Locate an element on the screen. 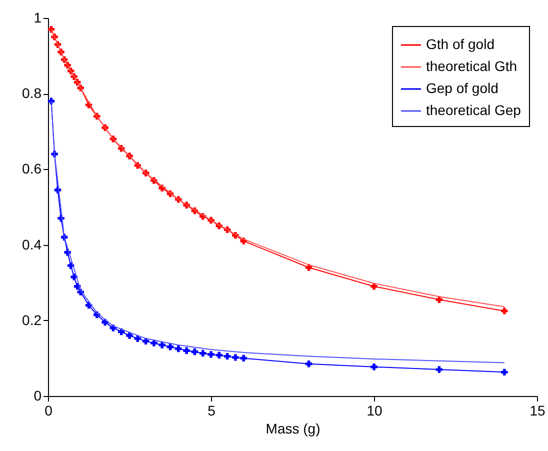 This screenshot has width=548, height=451. x-tick-label: 10 is located at coordinates (374, 410).